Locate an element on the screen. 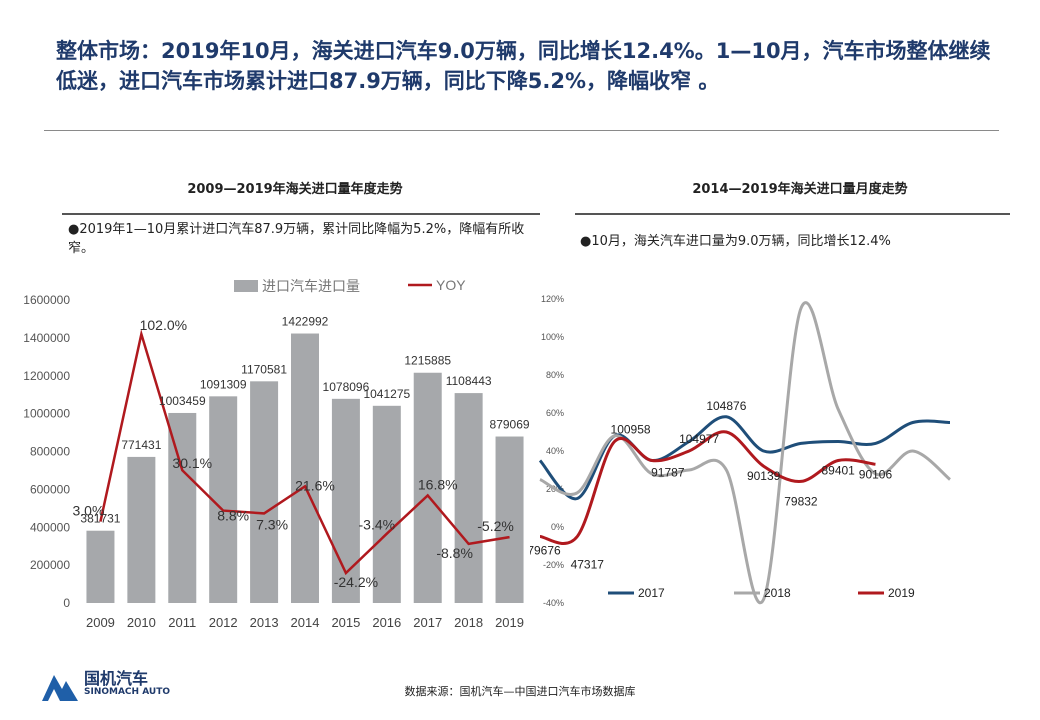 The height and width of the screenshot is (720, 1040). bar-value-label: 1170581 is located at coordinates (264, 369).